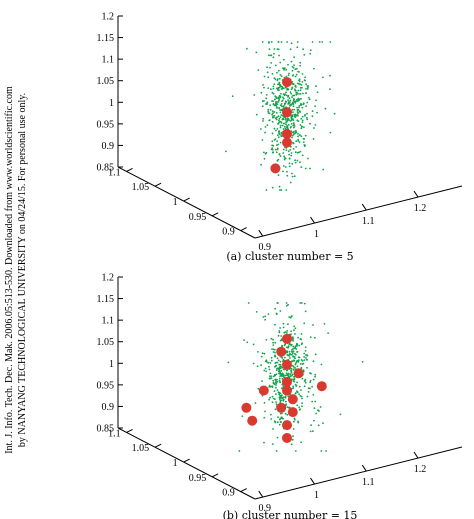 This screenshot has height=519, width=474. What do you see at coordinates (261, 494) in the screenshot?
I see `x-tick-mark` at bounding box center [261, 494].